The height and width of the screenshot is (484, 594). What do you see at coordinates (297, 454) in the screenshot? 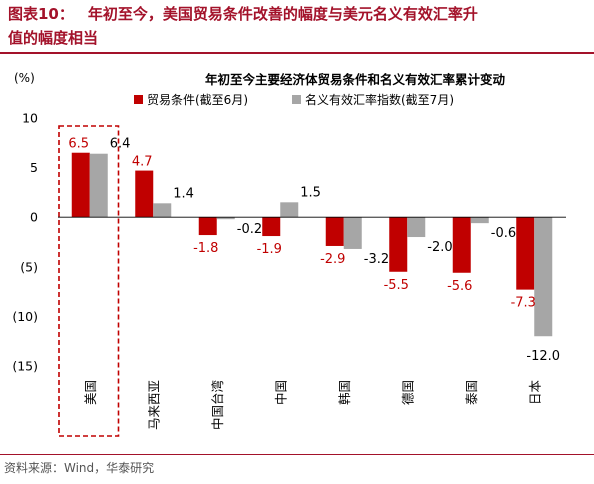
I see `footer-divider` at bounding box center [297, 454].